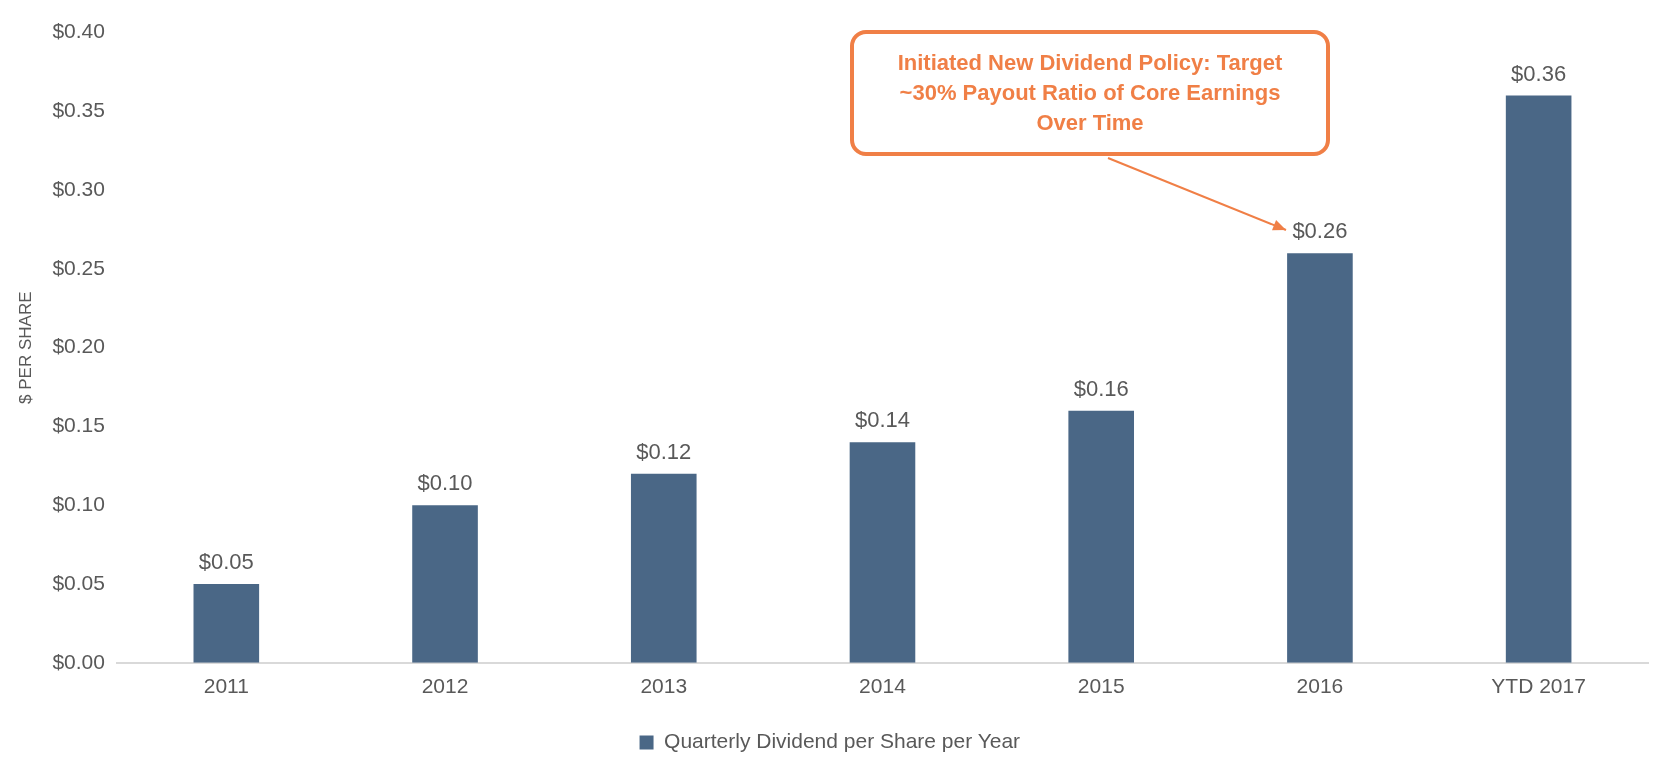  Describe the element at coordinates (226, 562) in the screenshot. I see `data-label: $0.05` at that location.